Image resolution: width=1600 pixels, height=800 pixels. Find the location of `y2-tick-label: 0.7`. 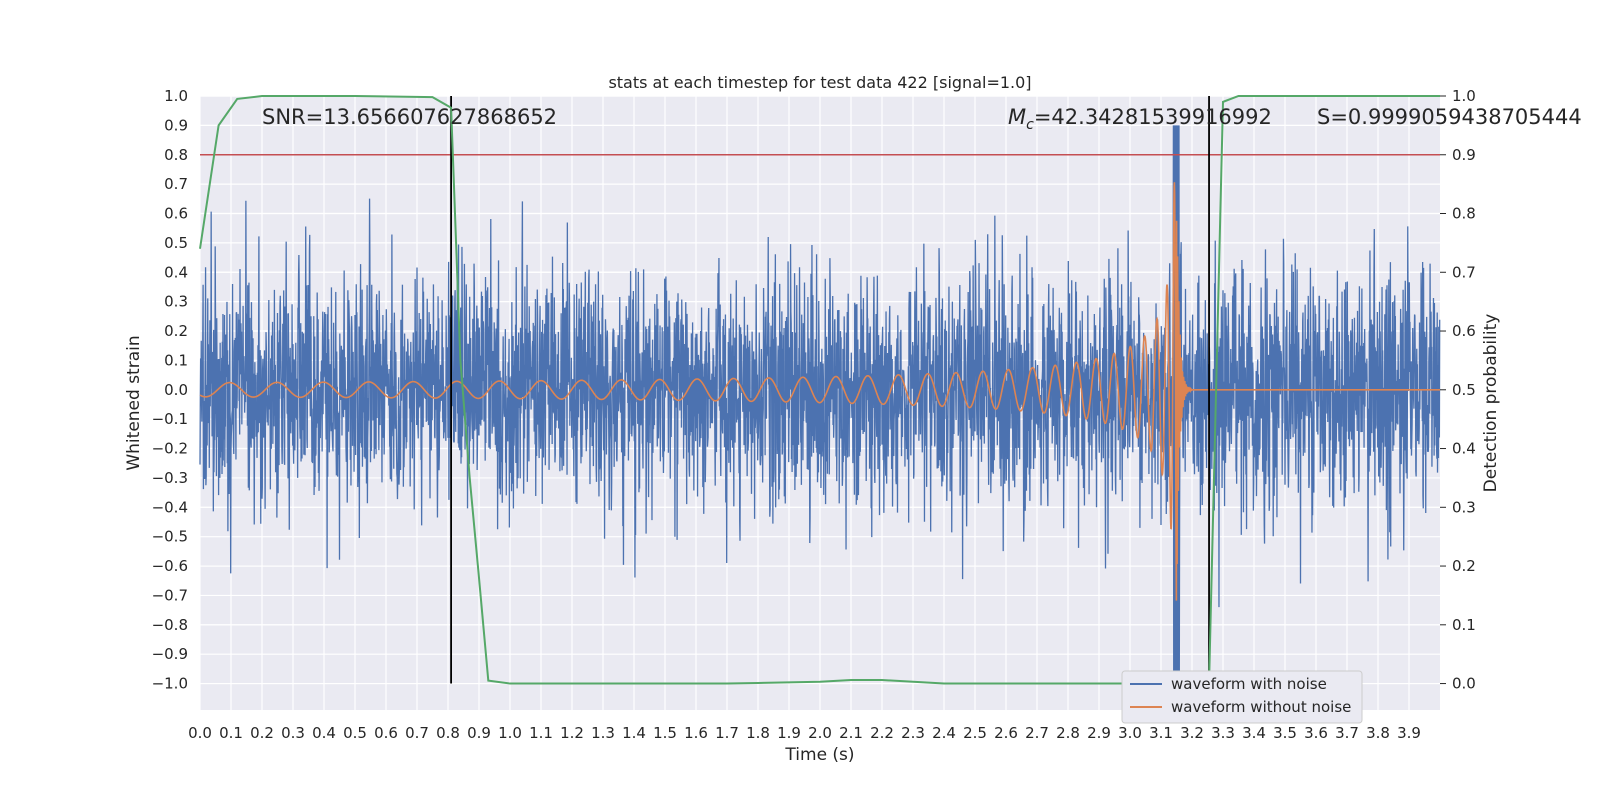

y2-tick-label: 0.7 is located at coordinates (1464, 272).